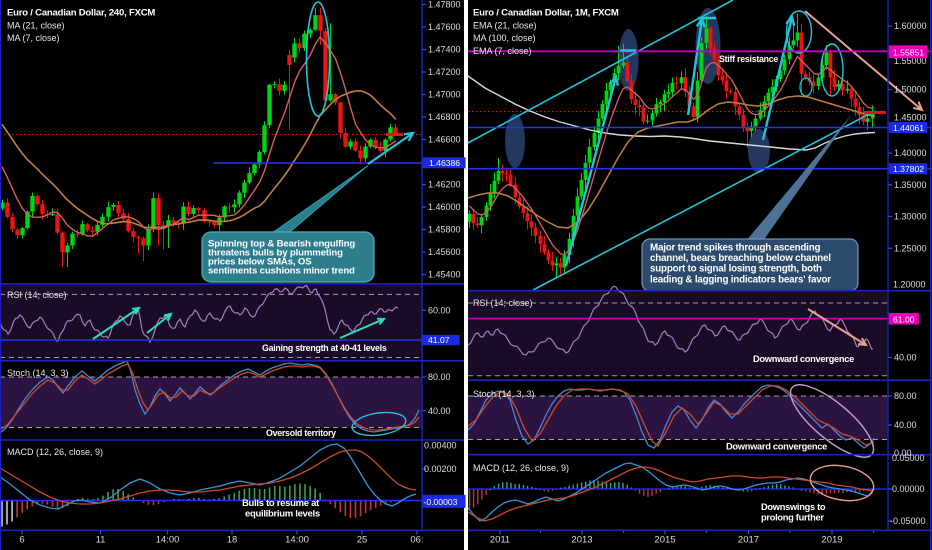 The image size is (932, 550). I want to click on svg-text:Gaining strength at 40-41 leve: Gaining strength at 40-41 levels, so click(324, 348).